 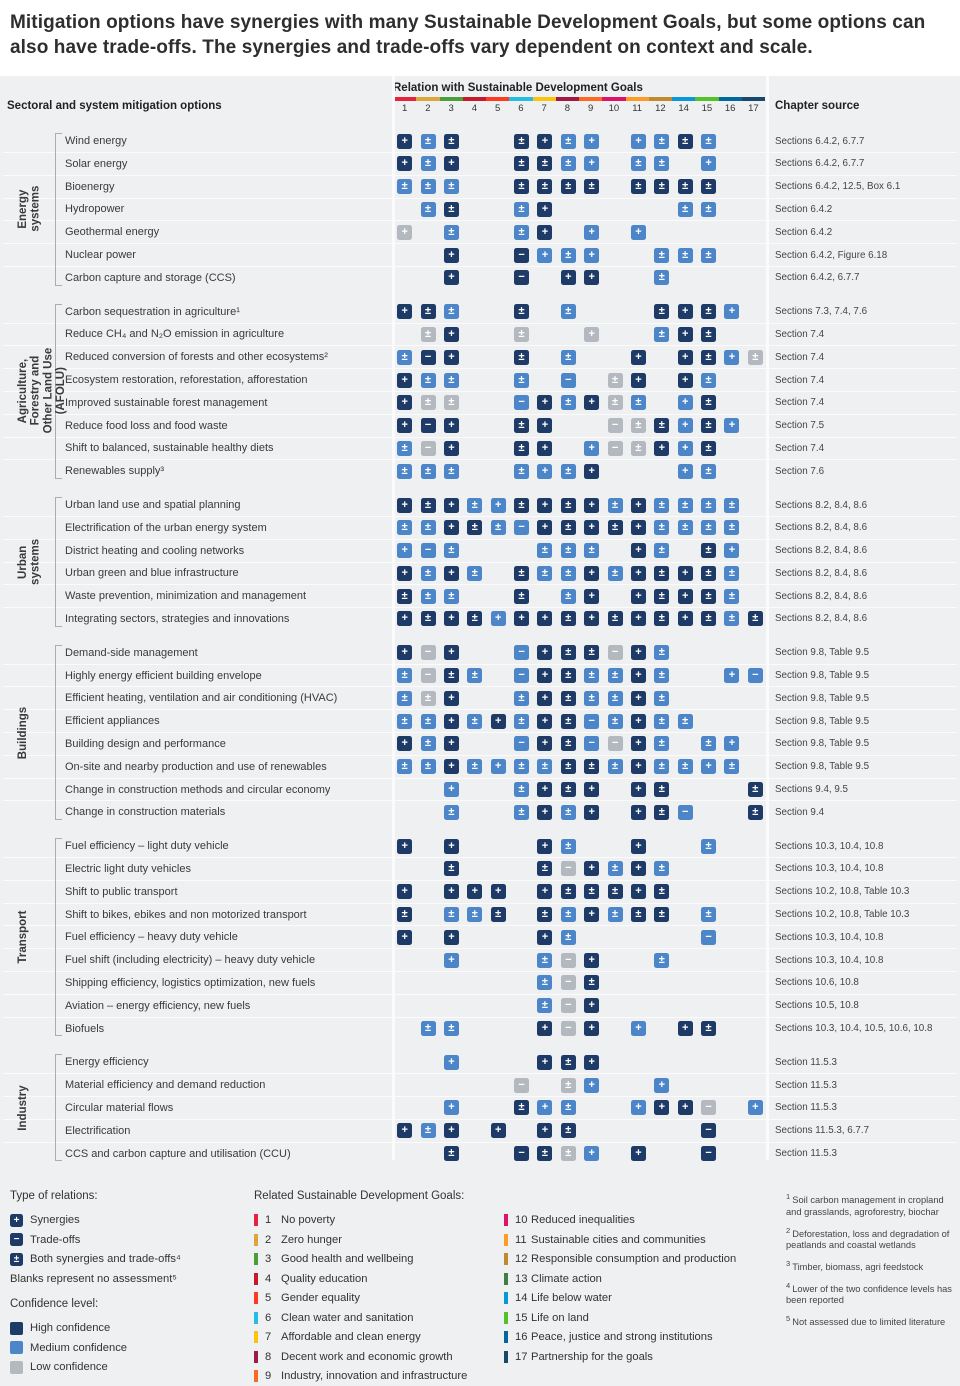 What do you see at coordinates (311, 1239) in the screenshot?
I see `sdg-label: Zero hunger` at bounding box center [311, 1239].